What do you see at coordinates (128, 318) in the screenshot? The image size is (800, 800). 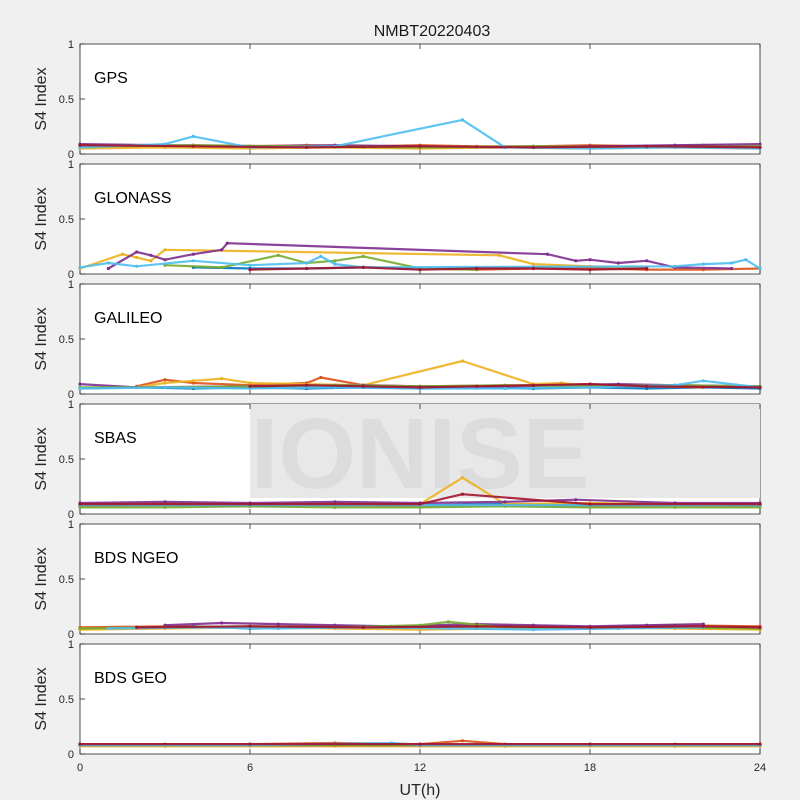 I see `panel-label: GALILEO` at bounding box center [128, 318].